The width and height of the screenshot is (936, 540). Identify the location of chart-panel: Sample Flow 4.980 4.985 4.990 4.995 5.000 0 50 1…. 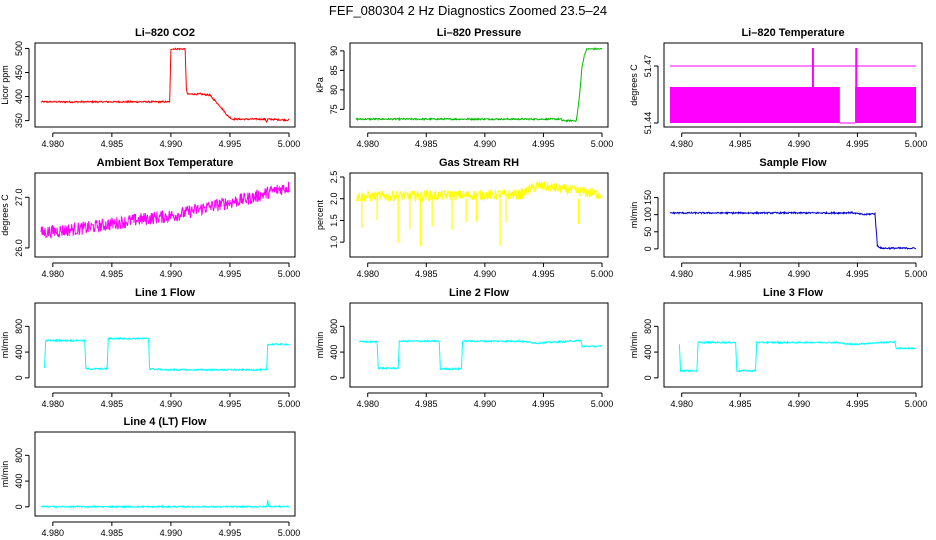
(778, 218).